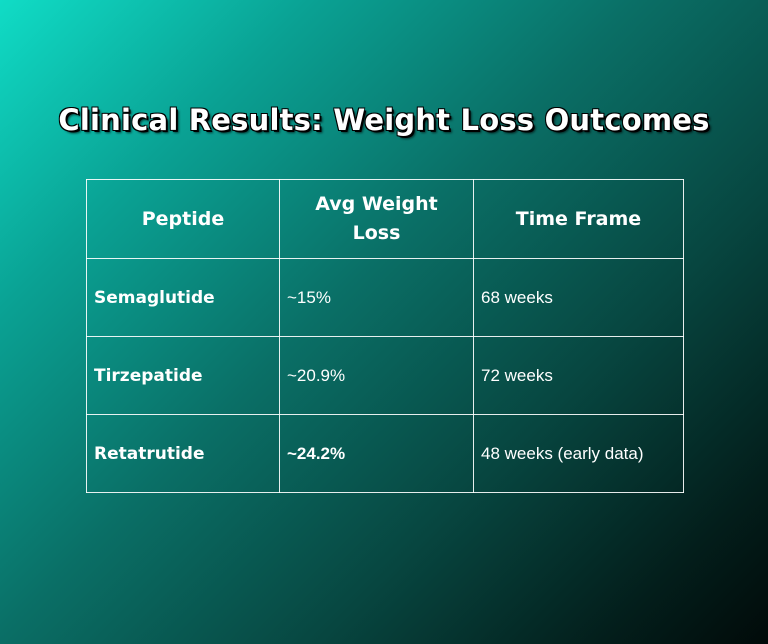 The width and height of the screenshot is (768, 644). Describe the element at coordinates (376, 219) in the screenshot. I see `header-avg-weight-loss: Avg Weight Loss` at that location.